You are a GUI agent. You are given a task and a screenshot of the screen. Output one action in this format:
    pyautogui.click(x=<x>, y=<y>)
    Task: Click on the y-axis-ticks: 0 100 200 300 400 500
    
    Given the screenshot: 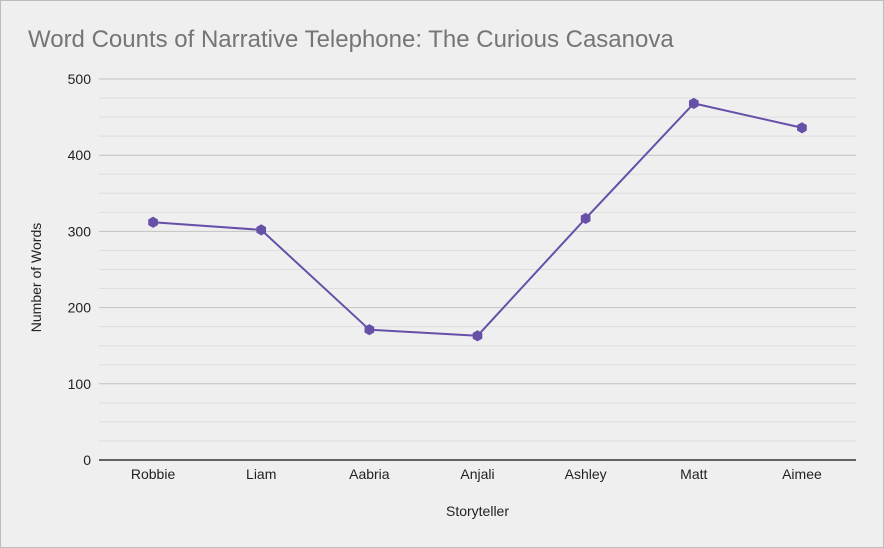 What is the action you would take?
    pyautogui.click(x=80, y=269)
    